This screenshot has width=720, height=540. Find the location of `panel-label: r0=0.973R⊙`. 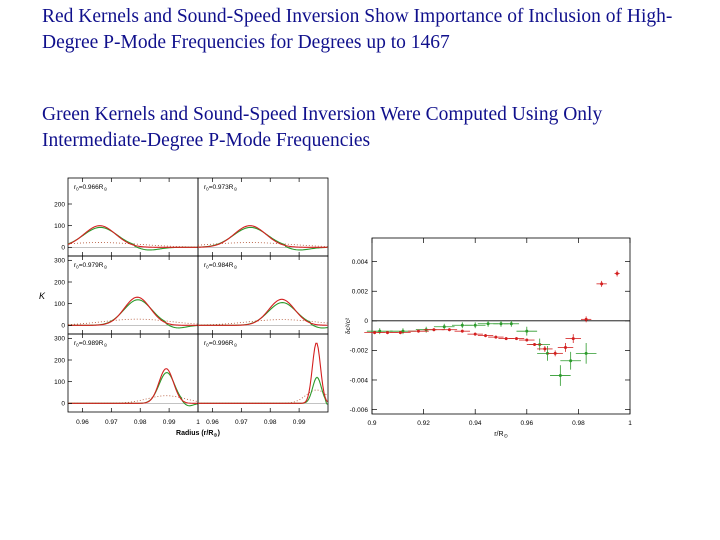

panel-label: r0=0.973R⊙ is located at coordinates (220, 188).